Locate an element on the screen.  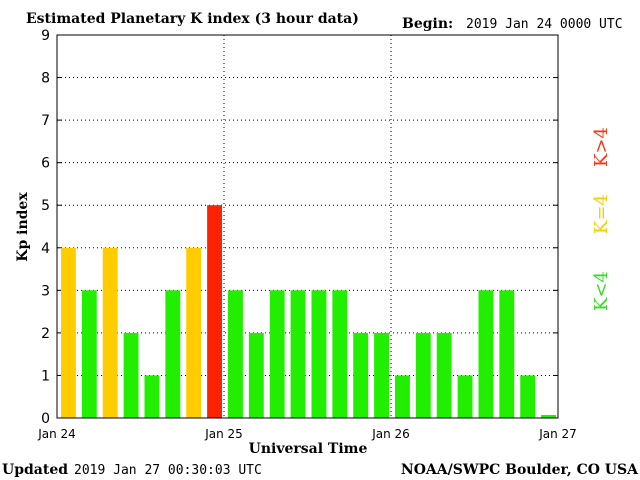
y-tick-label: 8 is located at coordinates (45, 79).